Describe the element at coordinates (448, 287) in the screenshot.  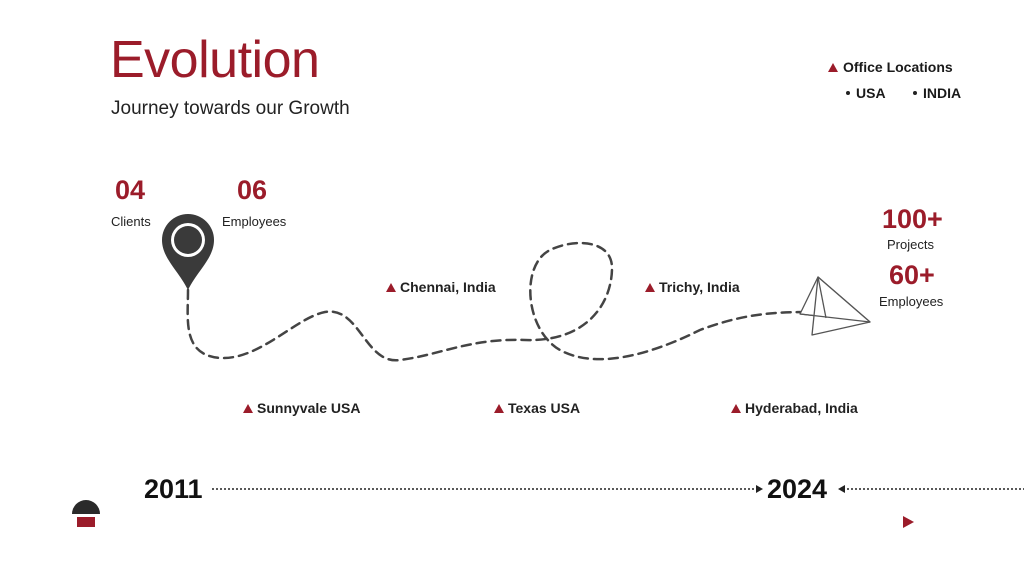
I see `location-label: Chennai, India` at that location.